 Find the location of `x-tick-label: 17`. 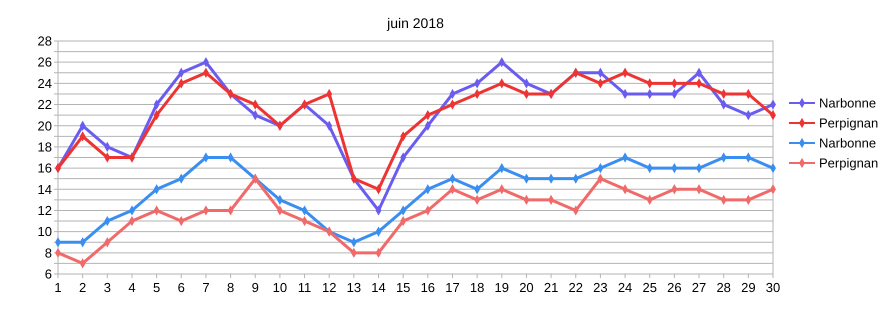

x-tick-label: 17 is located at coordinates (452, 287).